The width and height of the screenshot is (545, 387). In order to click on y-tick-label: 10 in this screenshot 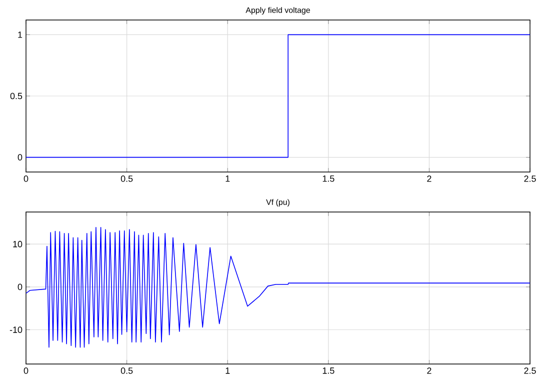, I will do `click(17, 244)`.